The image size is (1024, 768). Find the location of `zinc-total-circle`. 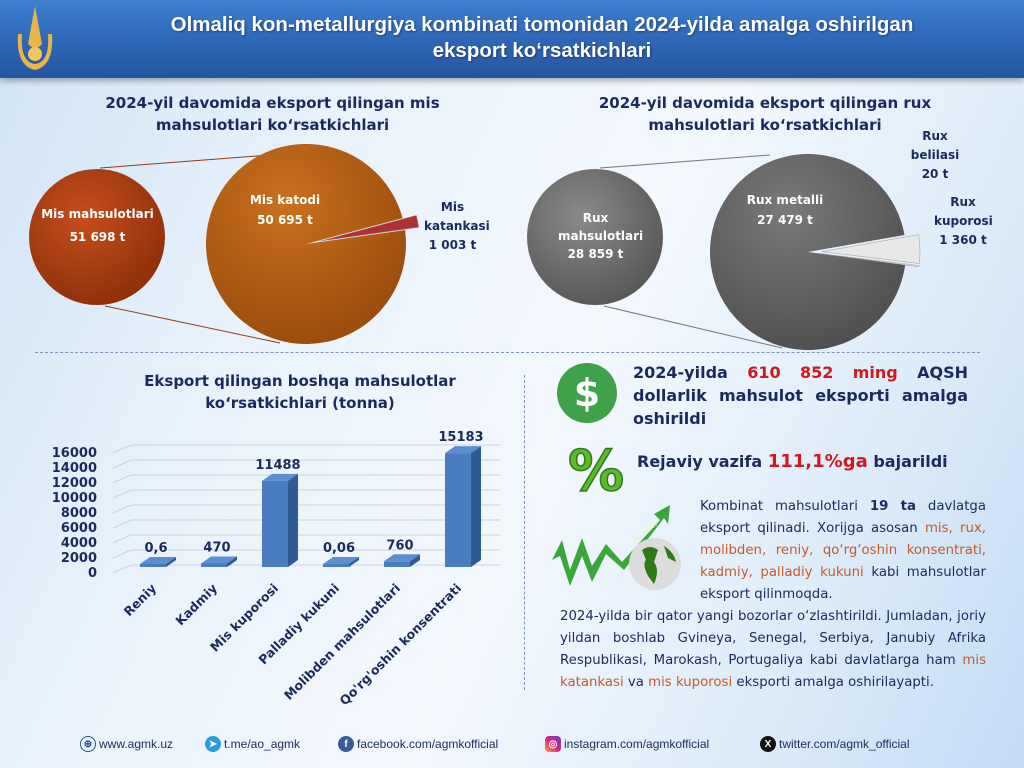

zinc-total-circle is located at coordinates (595, 237).